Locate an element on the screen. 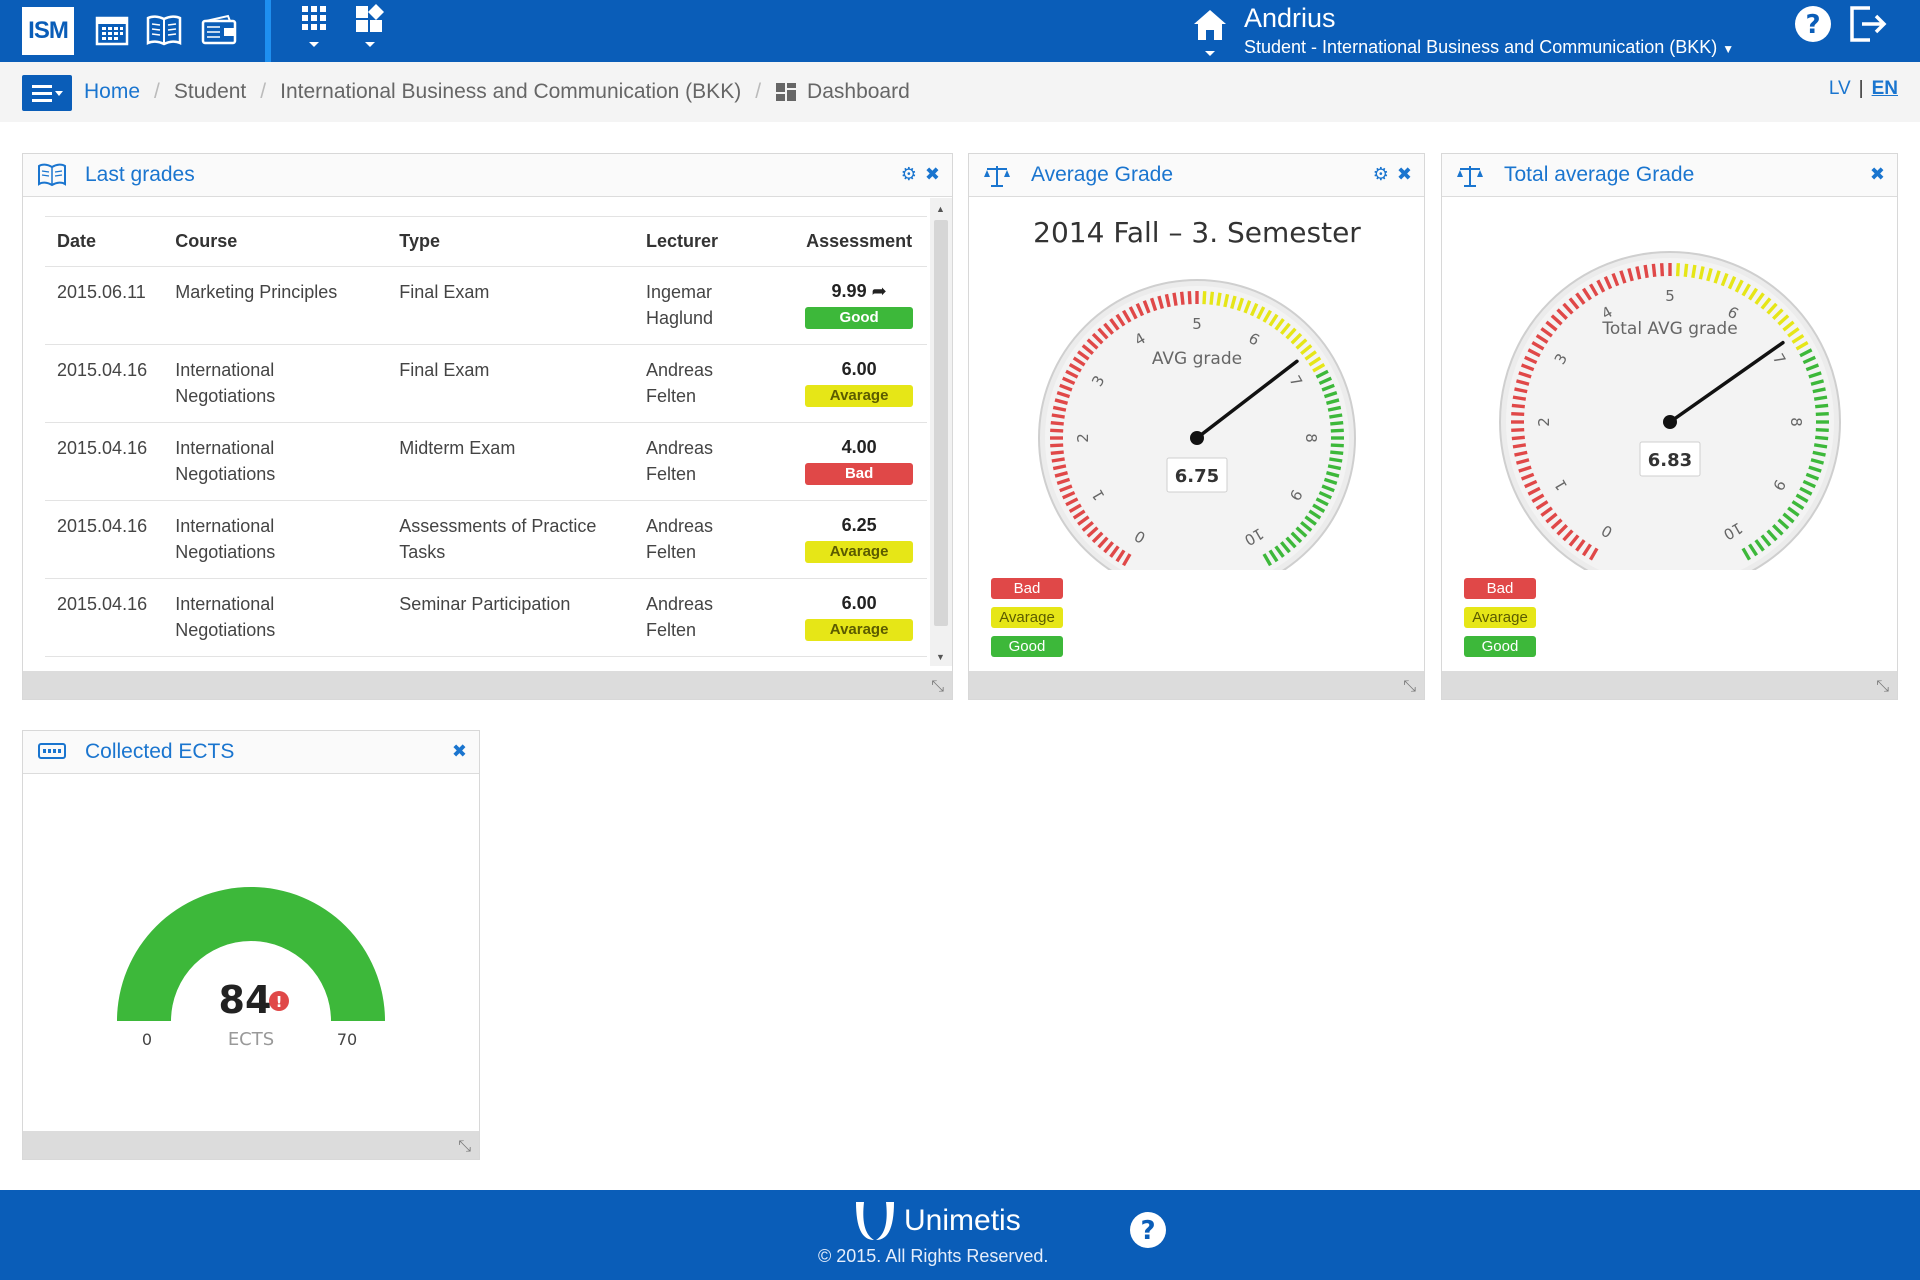  scroll-up-arrow: ▲ is located at coordinates (940, 209).